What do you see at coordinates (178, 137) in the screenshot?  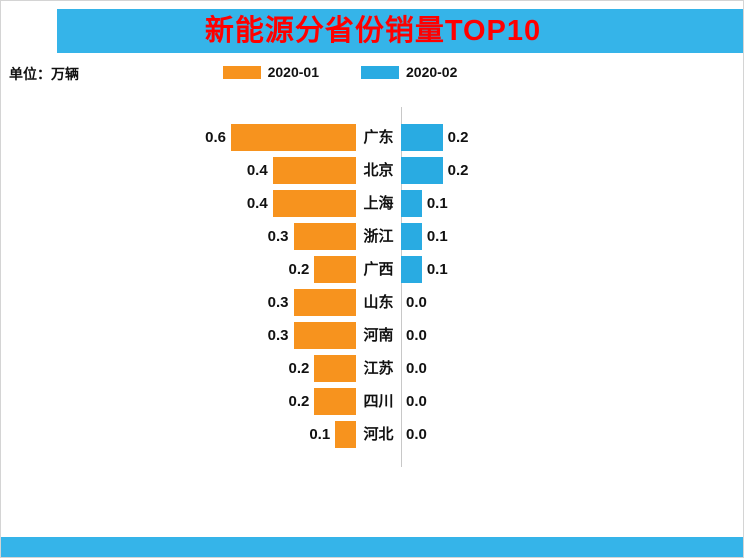 I see `left-bar-cell: 0.6` at bounding box center [178, 137].